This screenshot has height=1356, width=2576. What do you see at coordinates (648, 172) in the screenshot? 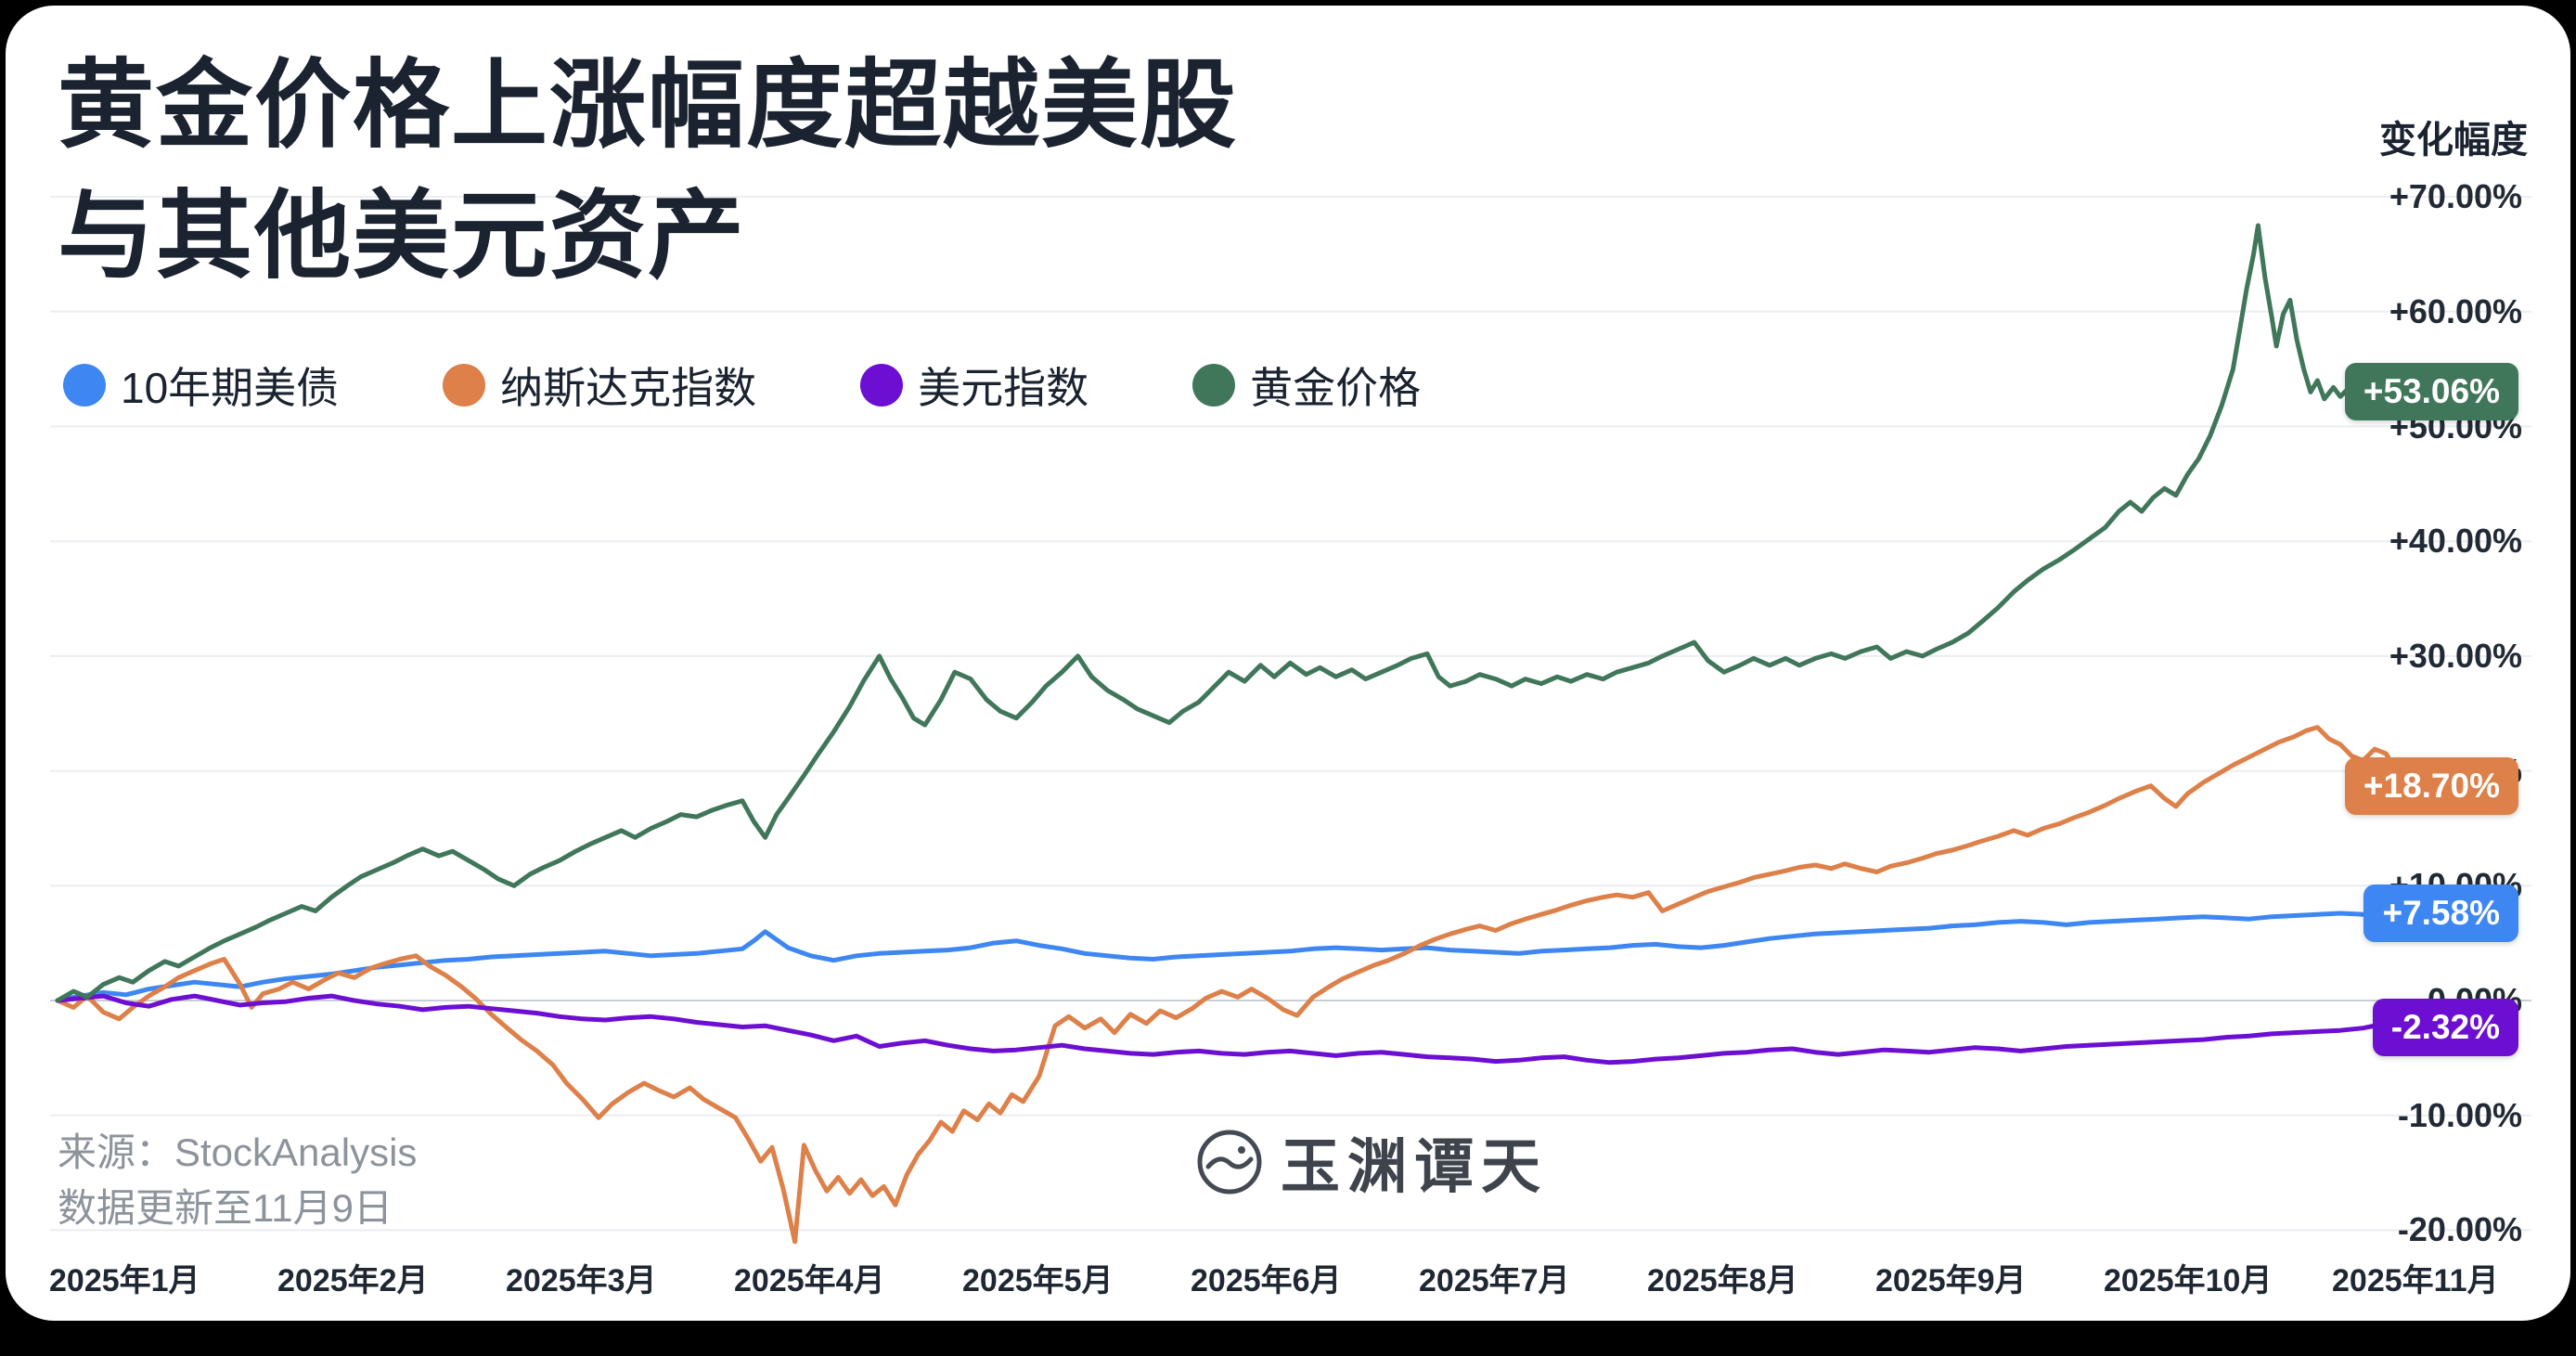
I see `page-title: 黄金价格上涨幅度超越美股 与其他美元资产` at bounding box center [648, 172].